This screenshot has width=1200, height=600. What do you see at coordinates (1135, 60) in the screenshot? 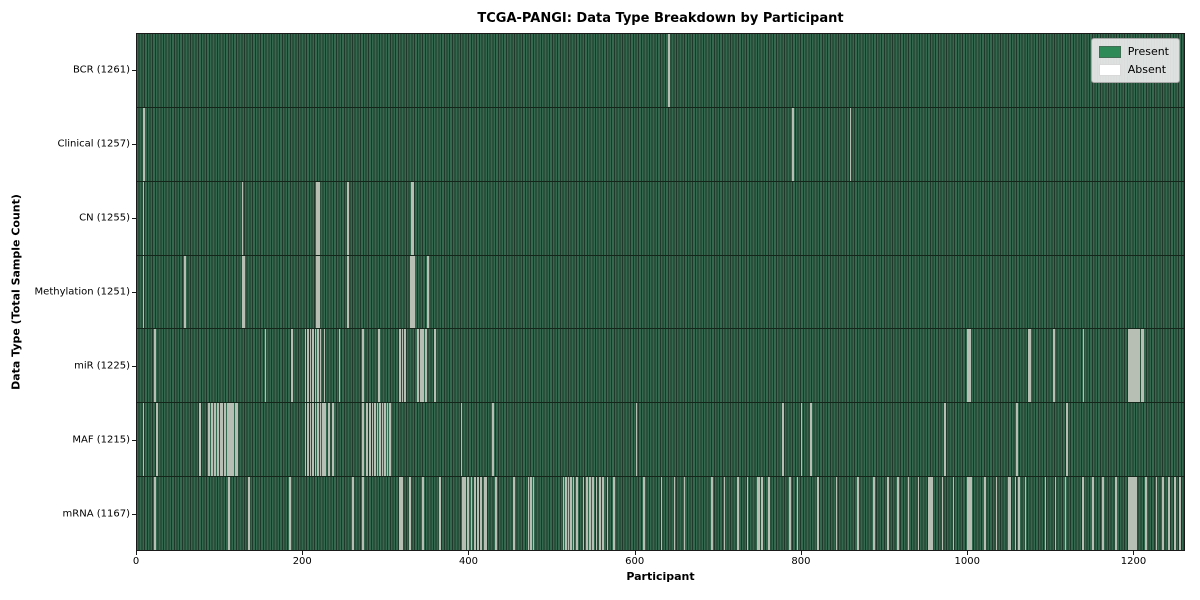
I see `legend: Present Absent` at bounding box center [1135, 60].